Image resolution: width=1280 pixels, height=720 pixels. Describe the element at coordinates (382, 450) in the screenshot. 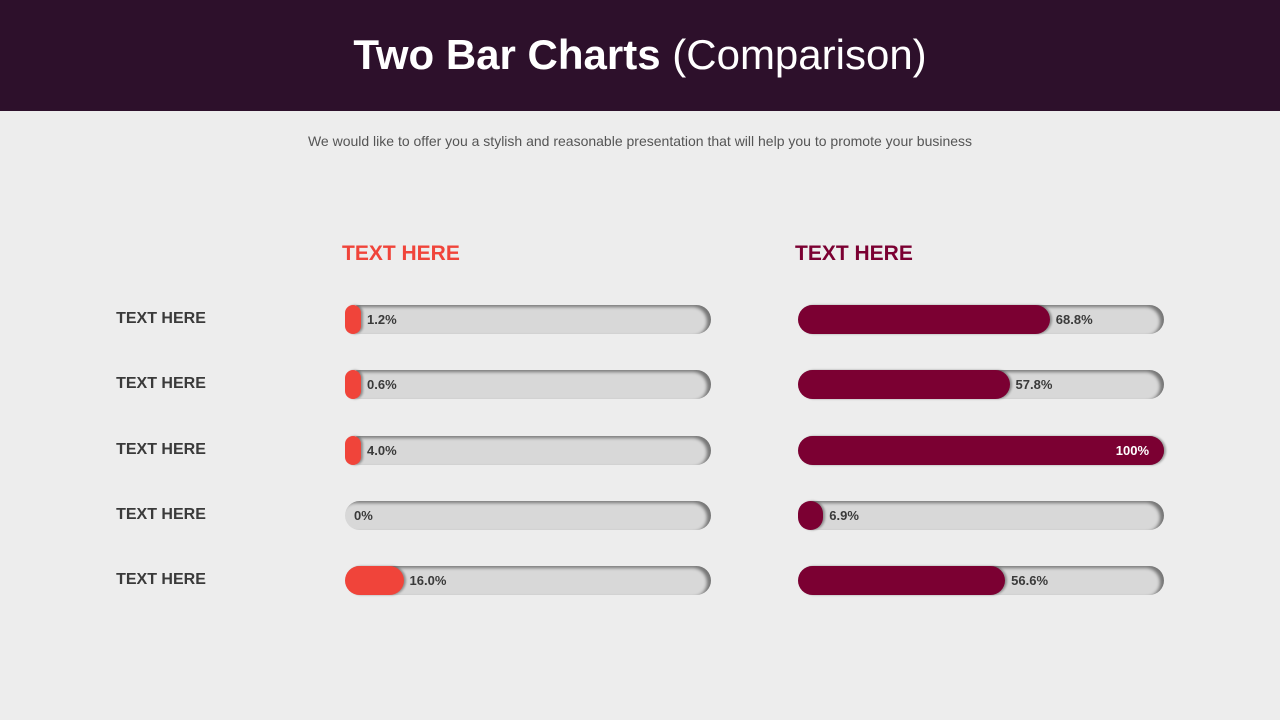

I see `data-label: 4.0%` at that location.